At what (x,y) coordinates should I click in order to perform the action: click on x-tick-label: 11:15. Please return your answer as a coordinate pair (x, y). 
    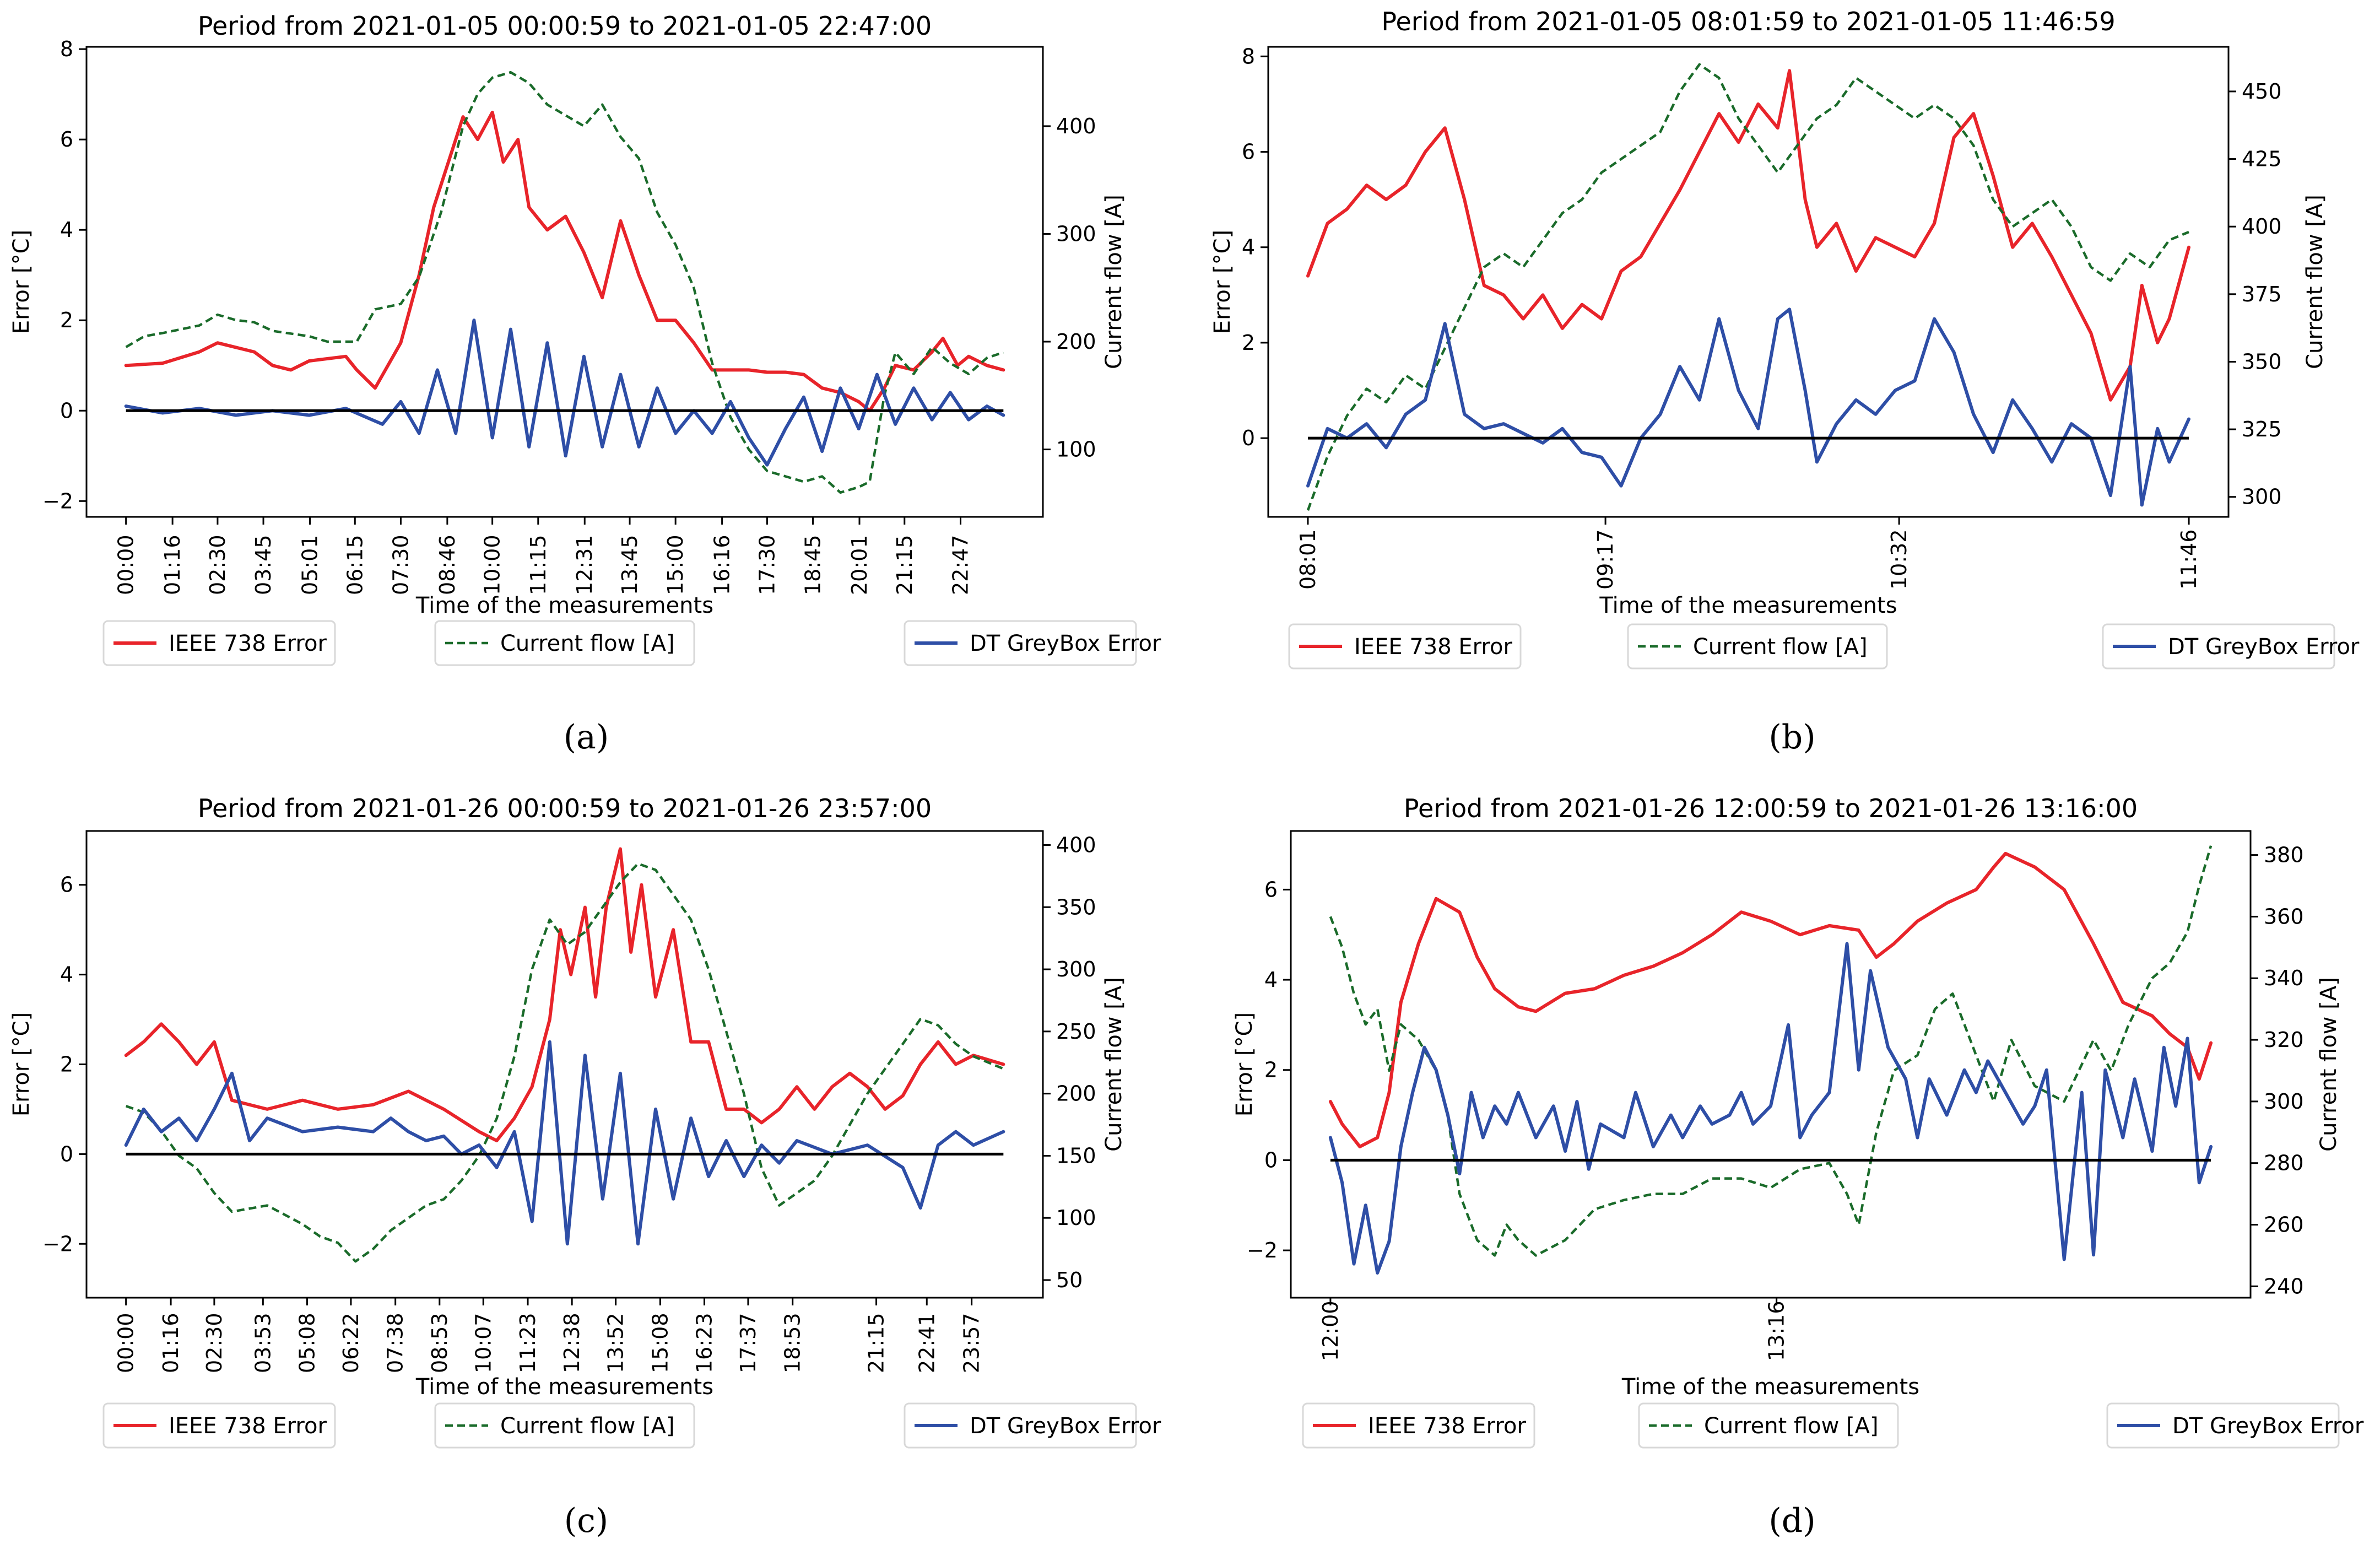
    Looking at the image, I should click on (538, 565).